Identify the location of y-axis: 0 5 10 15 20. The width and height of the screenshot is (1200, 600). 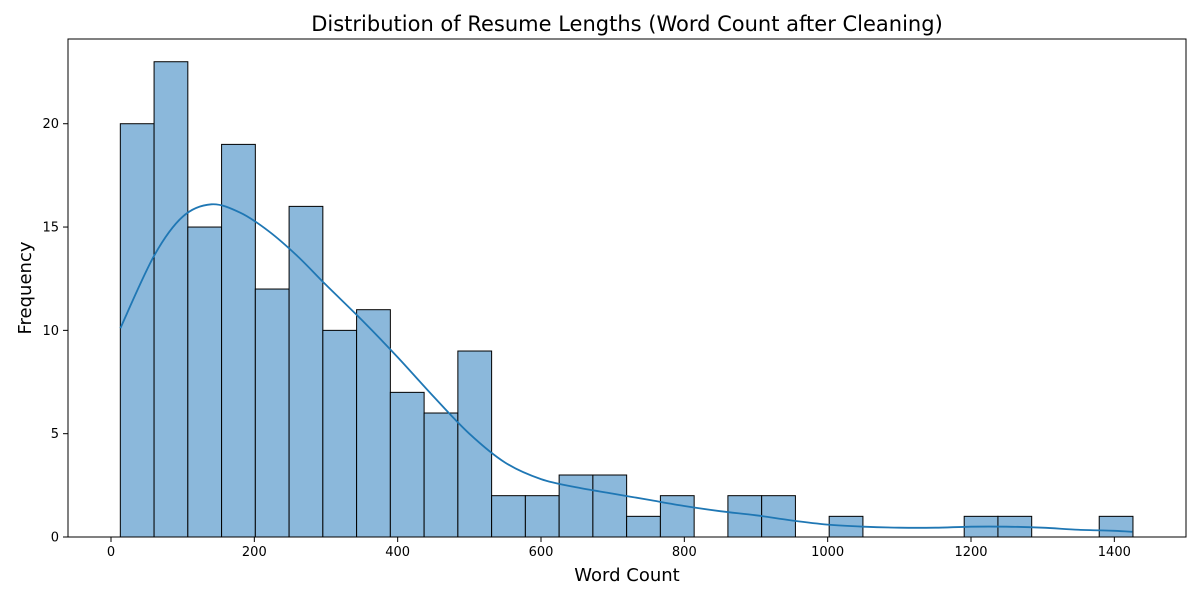
(55, 331).